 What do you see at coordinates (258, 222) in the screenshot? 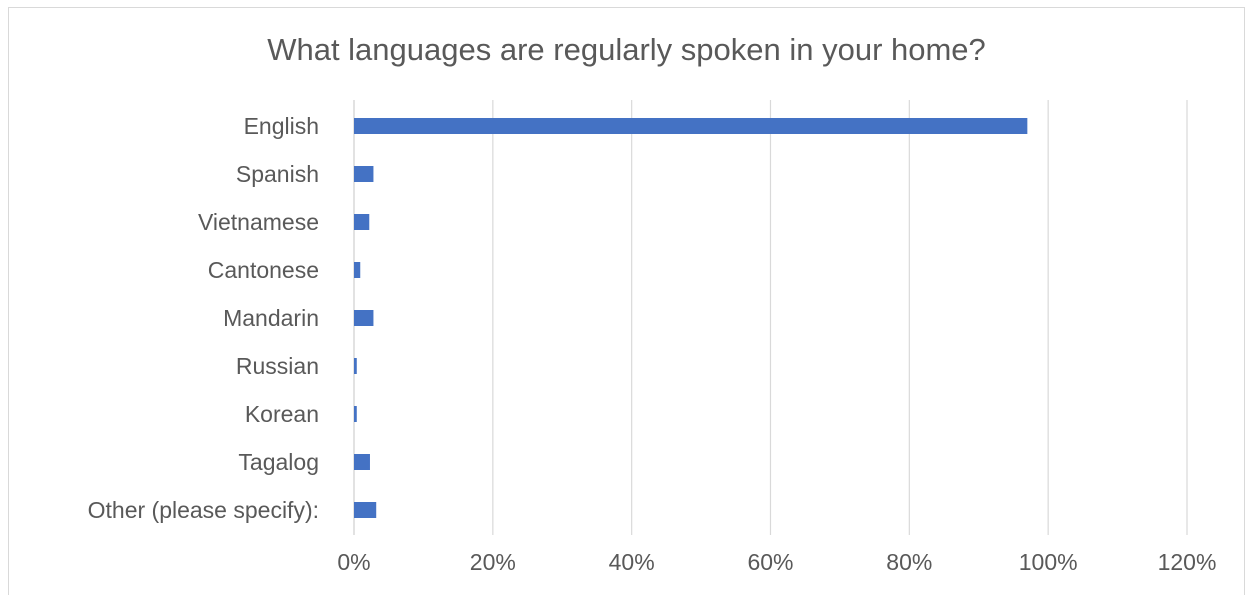
I see `category-label: Vietnamese` at bounding box center [258, 222].